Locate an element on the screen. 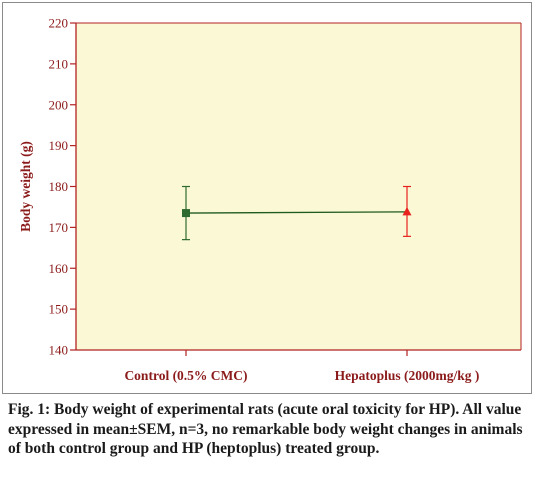  y-tick-label: 220 is located at coordinates (59, 23).